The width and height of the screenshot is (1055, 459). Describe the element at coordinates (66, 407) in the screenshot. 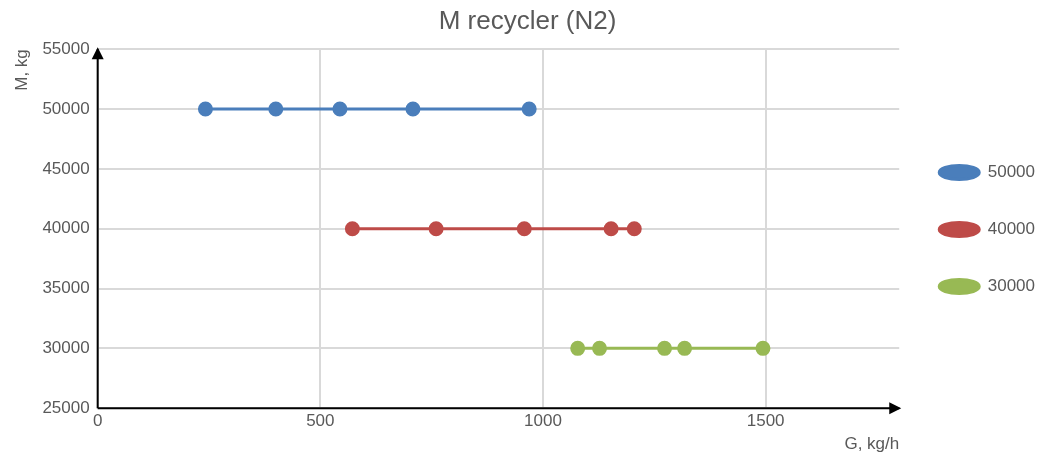

I see `y-tick-label: 25000` at that location.